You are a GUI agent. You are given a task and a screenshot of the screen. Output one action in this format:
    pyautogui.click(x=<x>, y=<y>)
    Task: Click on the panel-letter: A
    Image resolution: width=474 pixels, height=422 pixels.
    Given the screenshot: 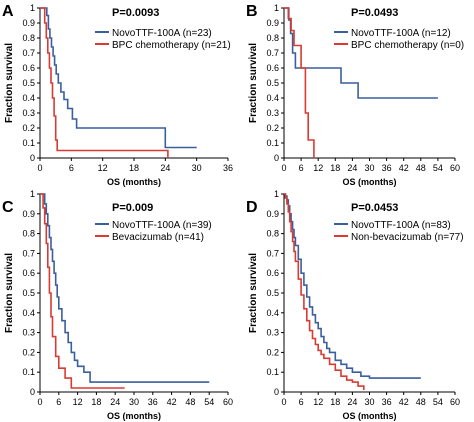 What is the action you would take?
    pyautogui.click(x=8, y=11)
    